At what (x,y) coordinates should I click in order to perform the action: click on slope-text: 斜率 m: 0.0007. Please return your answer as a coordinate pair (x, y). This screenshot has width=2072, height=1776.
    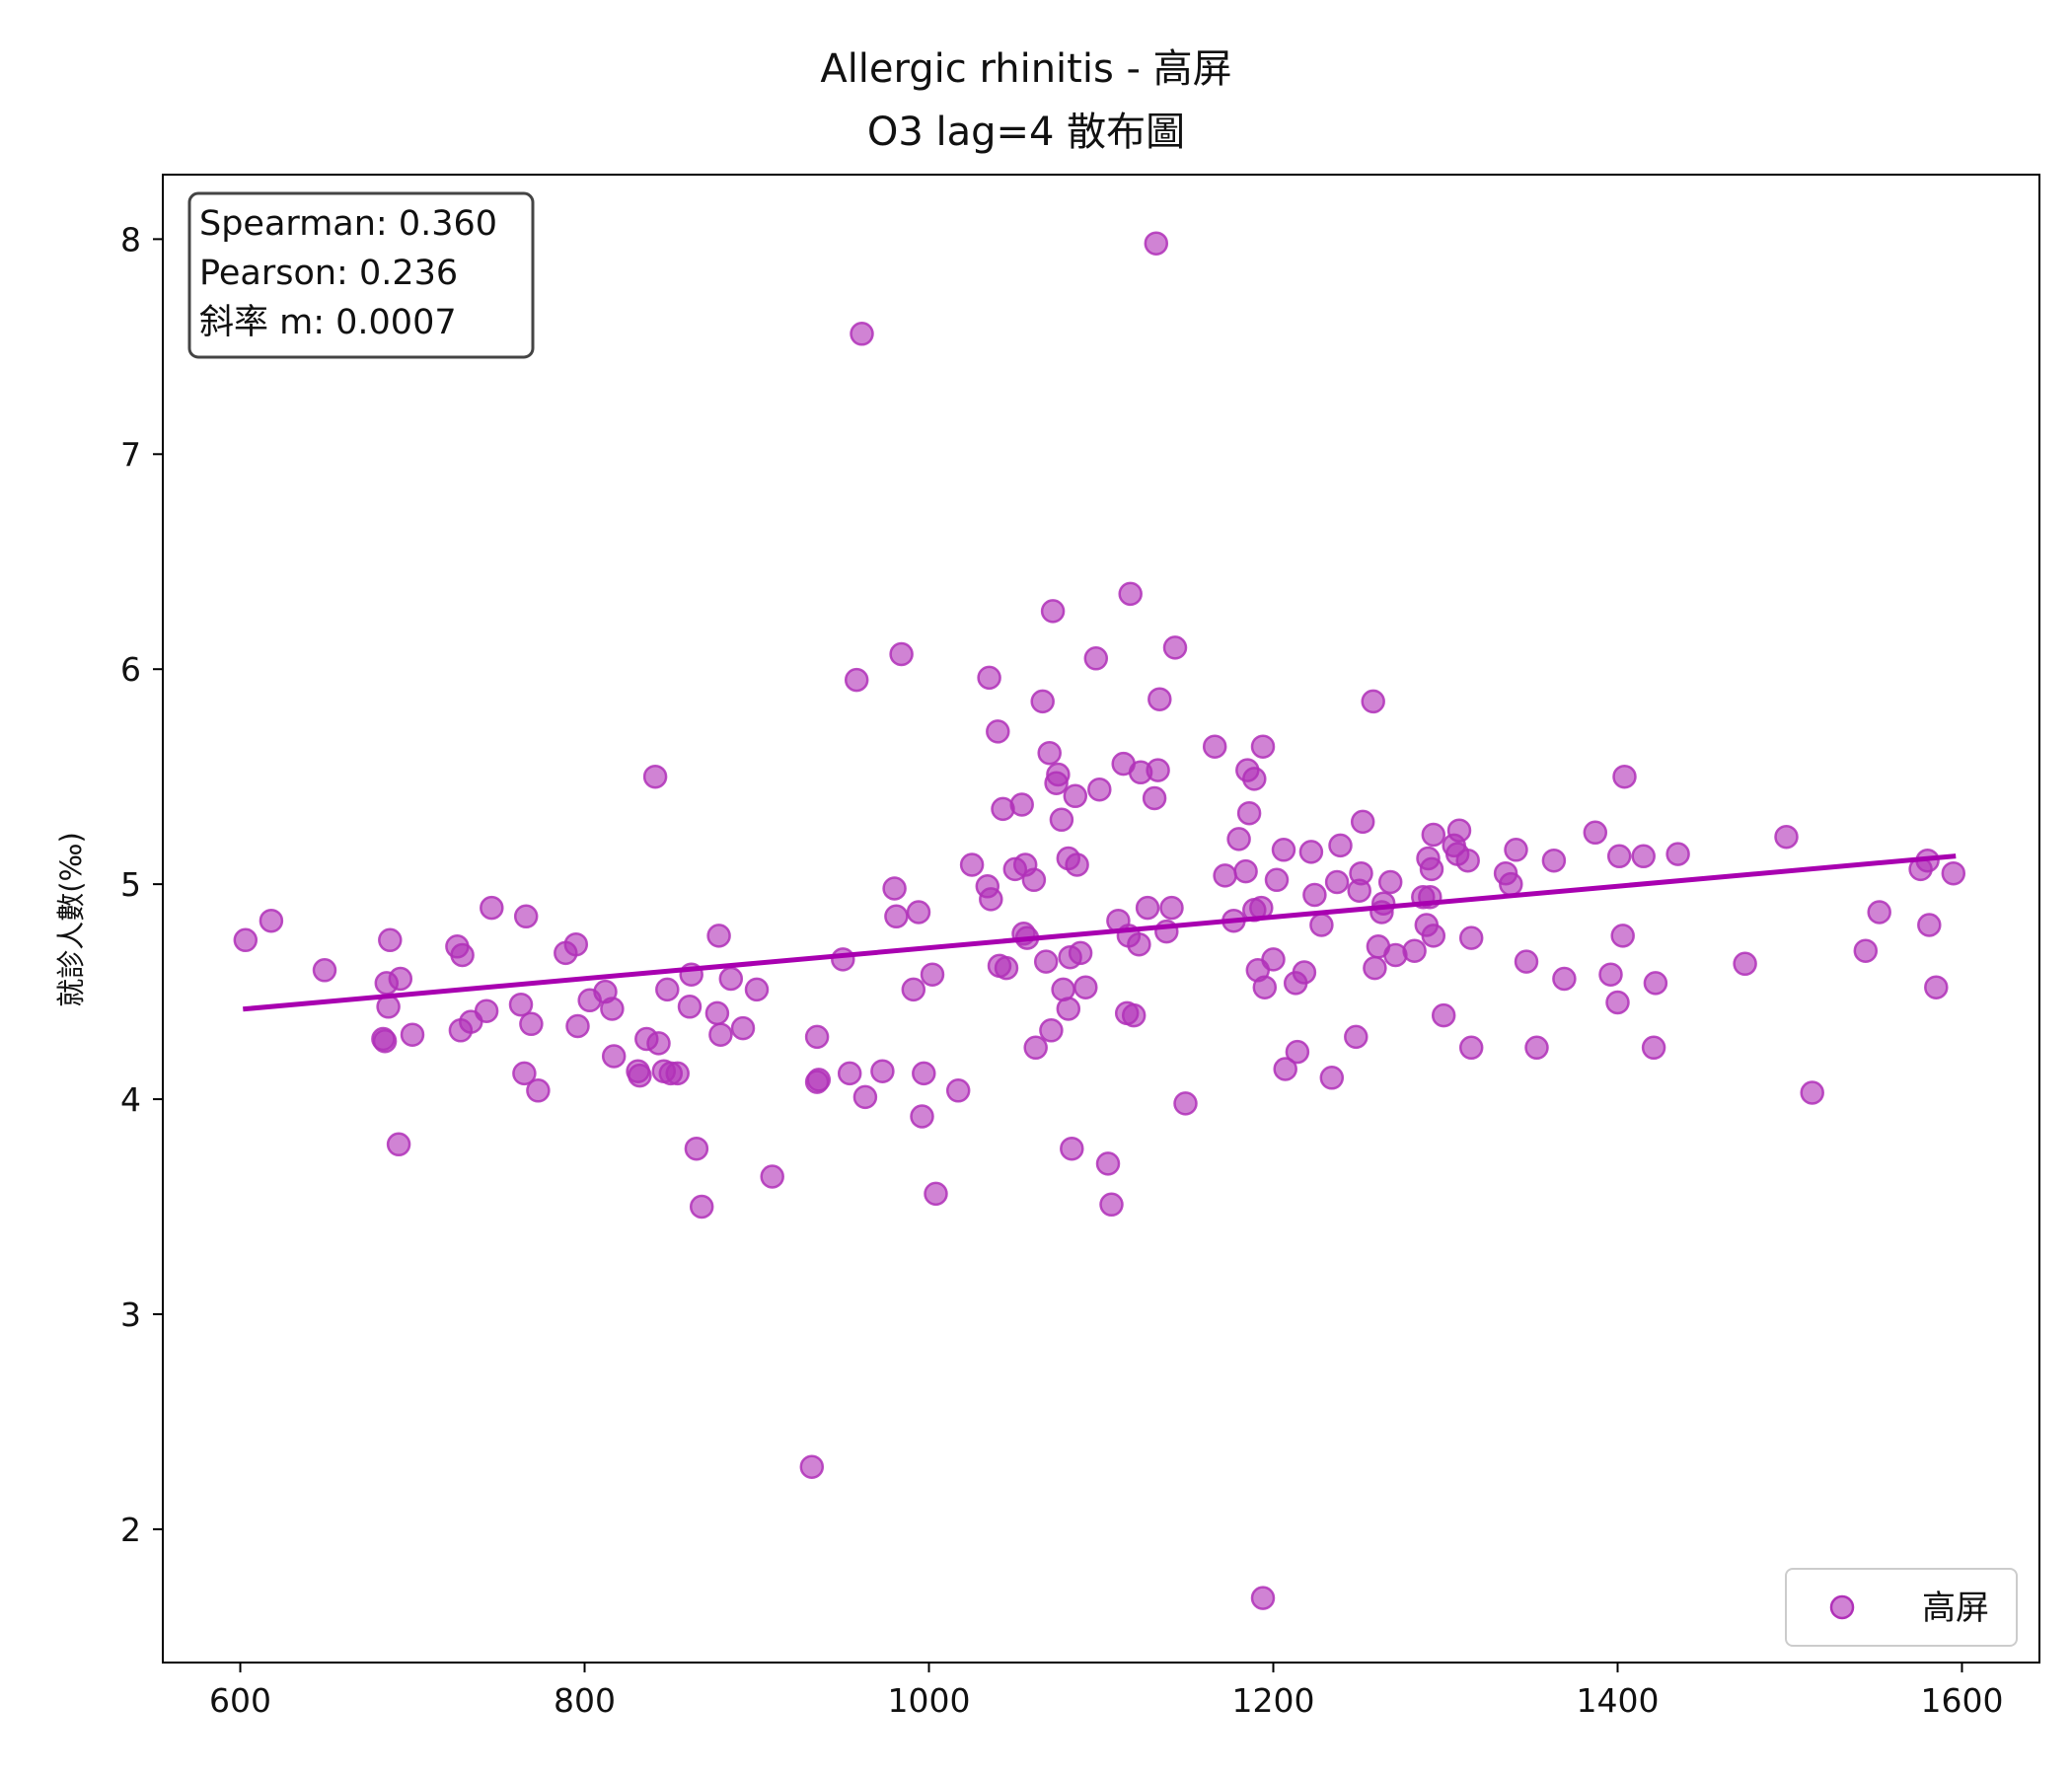
    Looking at the image, I should click on (328, 322).